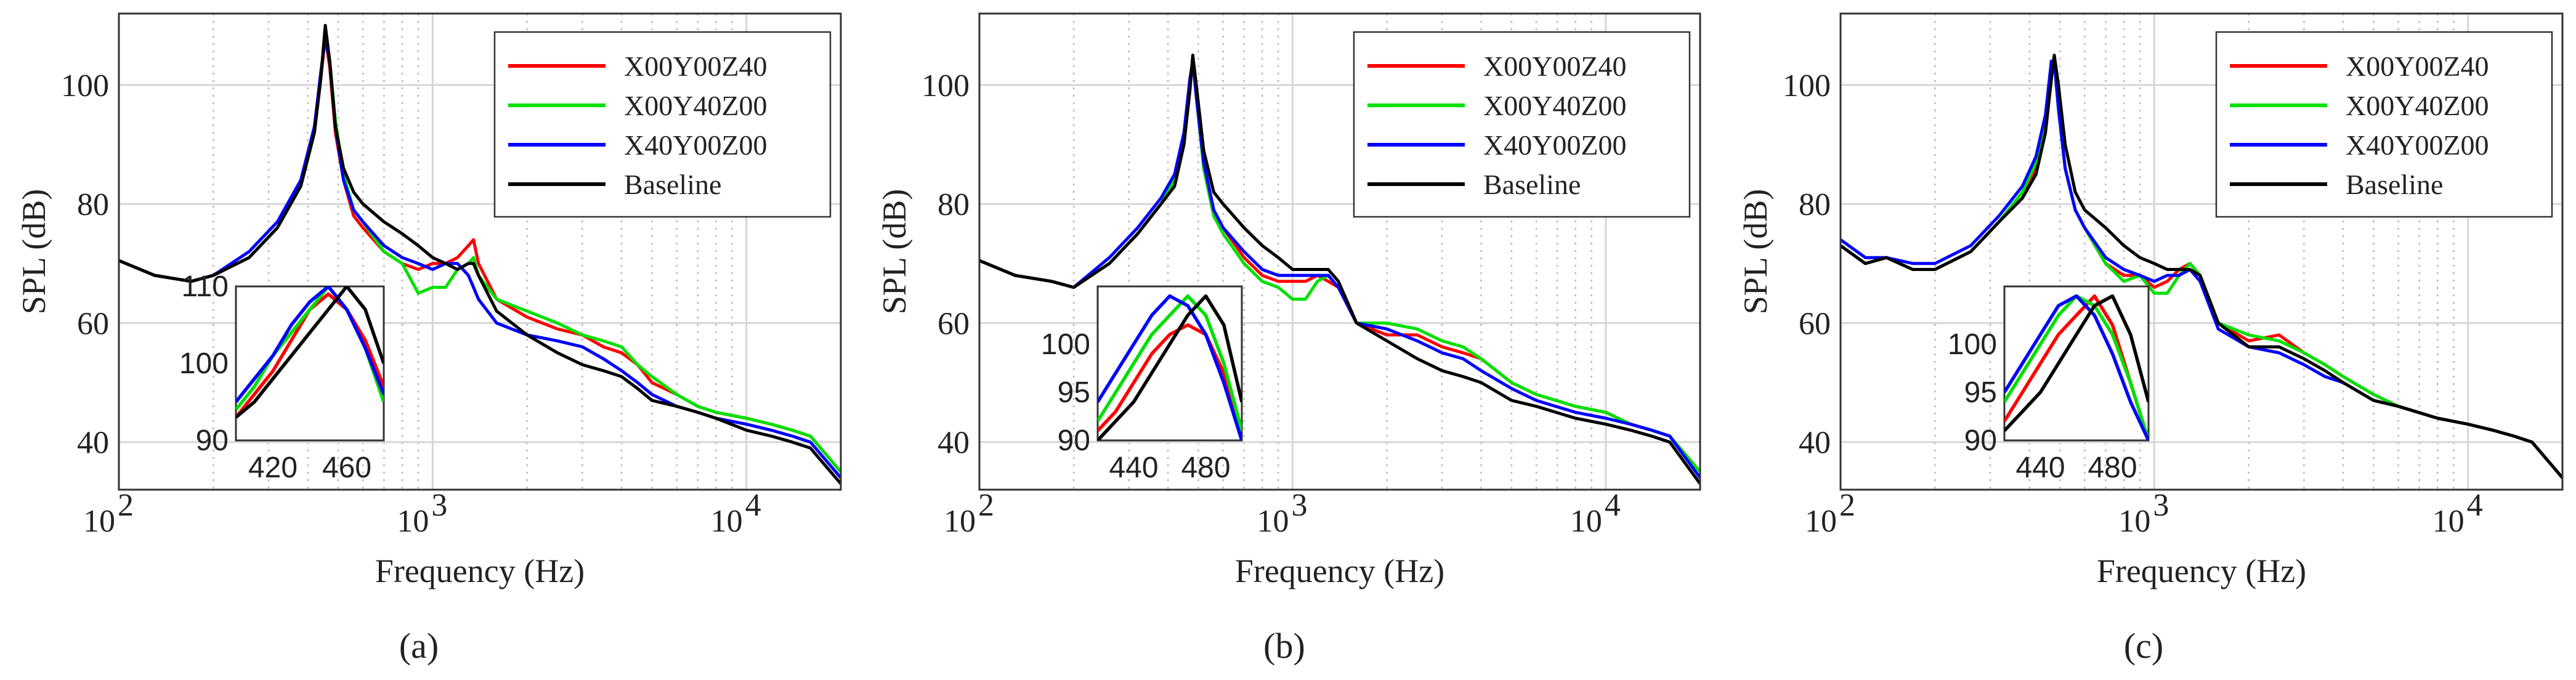  Describe the element at coordinates (346, 467) in the screenshot. I see `inset-x-tick-label: 460` at that location.